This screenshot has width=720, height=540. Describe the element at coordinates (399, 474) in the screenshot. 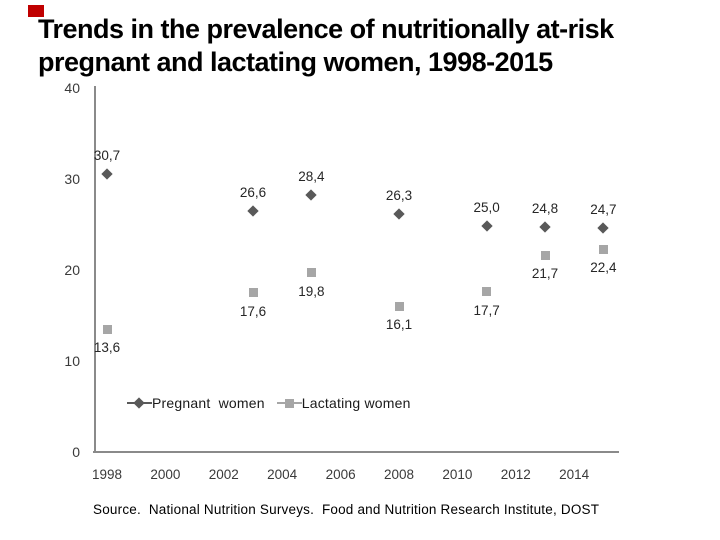

I see `x-tick-label: 2008` at that location.